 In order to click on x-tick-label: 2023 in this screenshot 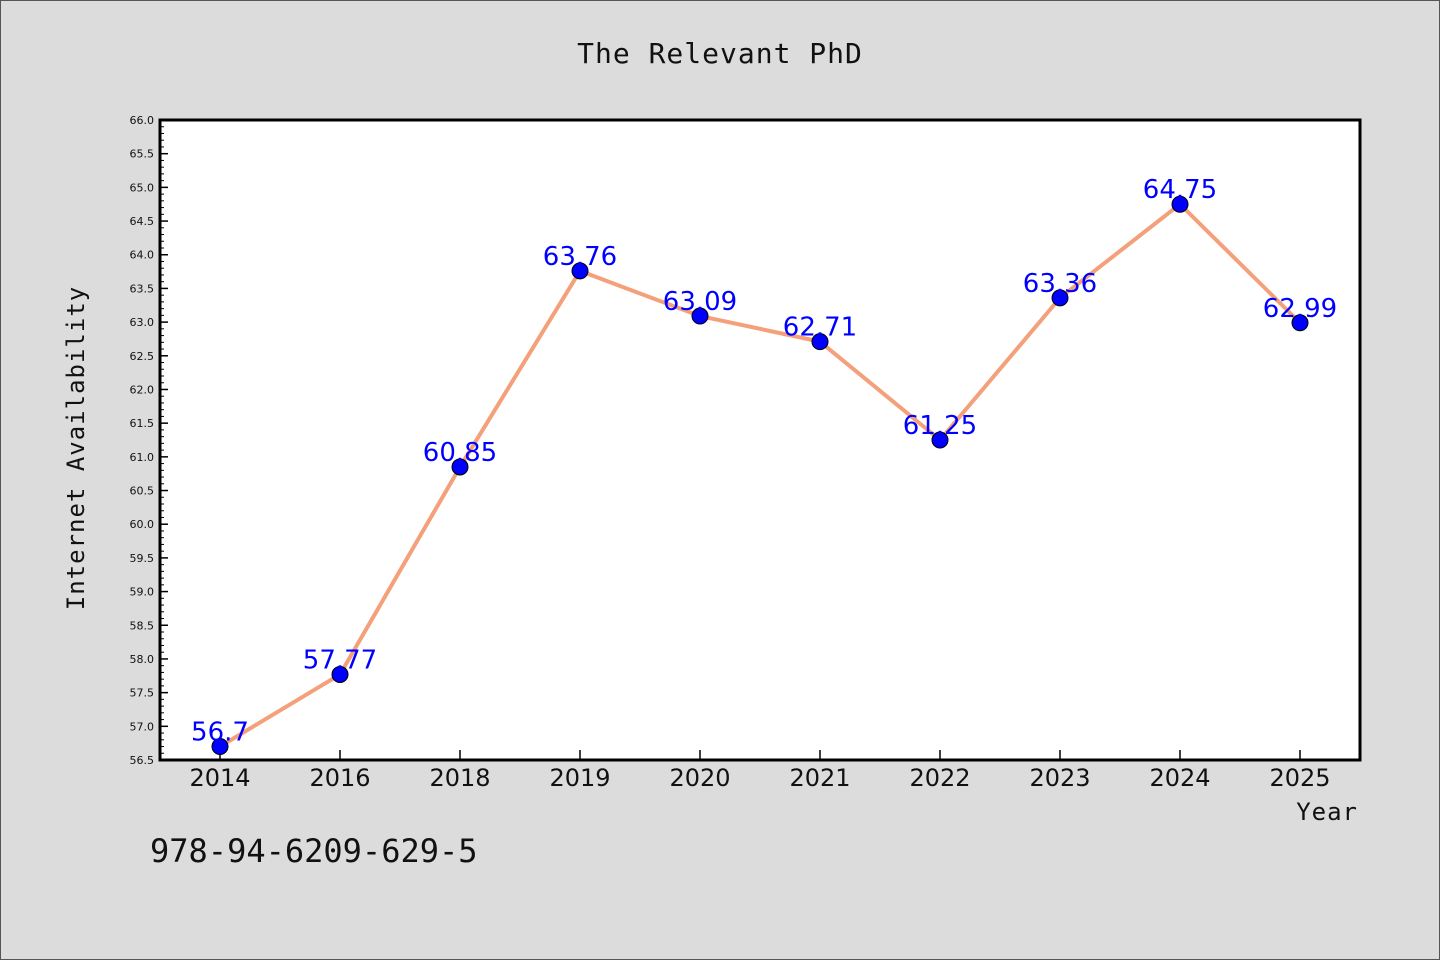, I will do `click(1059, 778)`.